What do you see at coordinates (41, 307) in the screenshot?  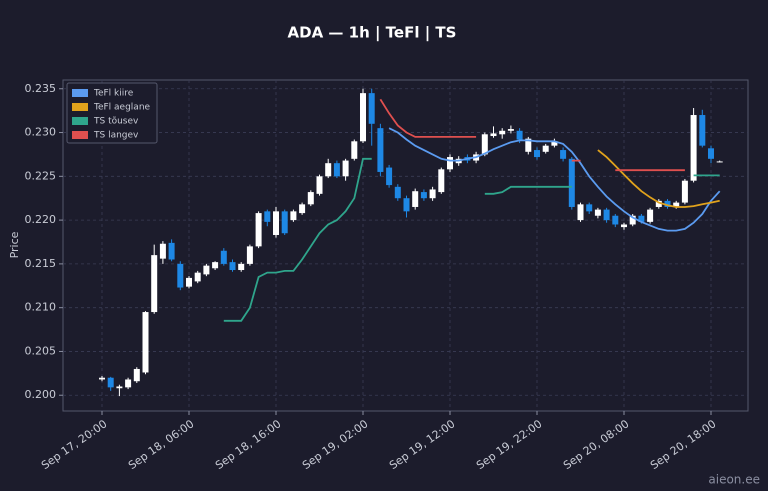 I see `y-tick-label: 0.210` at bounding box center [41, 307].